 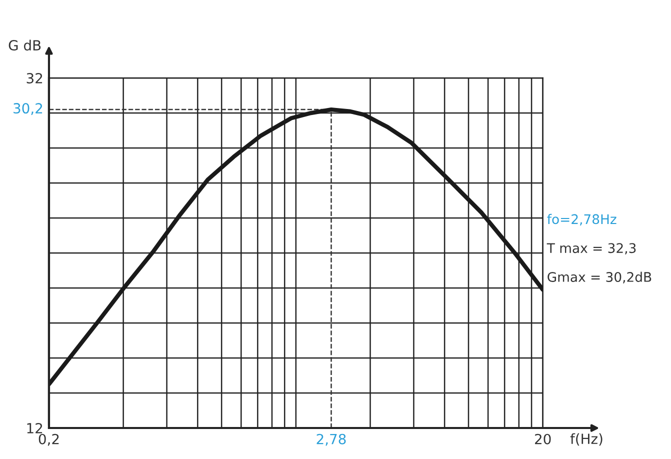 What do you see at coordinates (600, 278) in the screenshot?
I see `text: Gmax = 30,2dB` at bounding box center [600, 278].